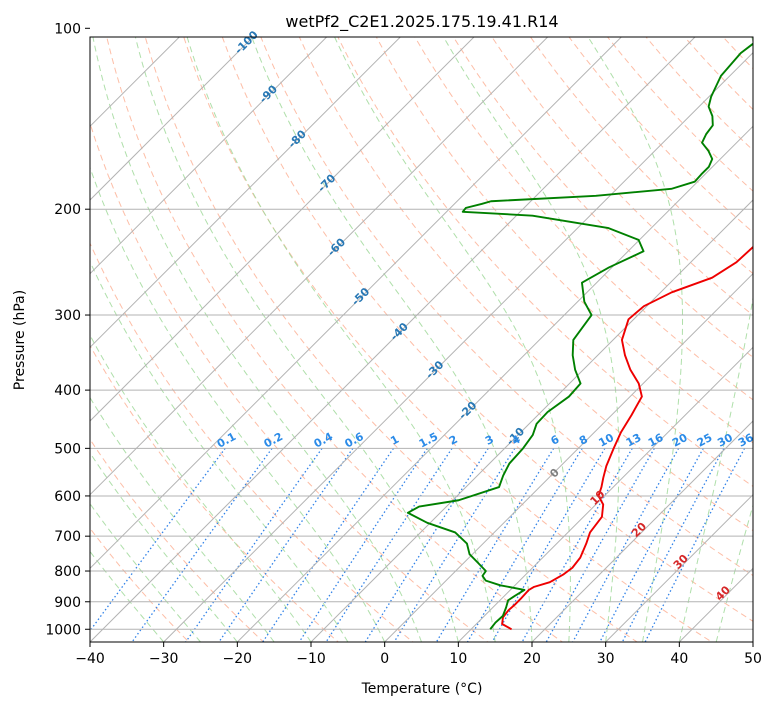  I want to click on x-tick-label: 20, so click(532, 659).